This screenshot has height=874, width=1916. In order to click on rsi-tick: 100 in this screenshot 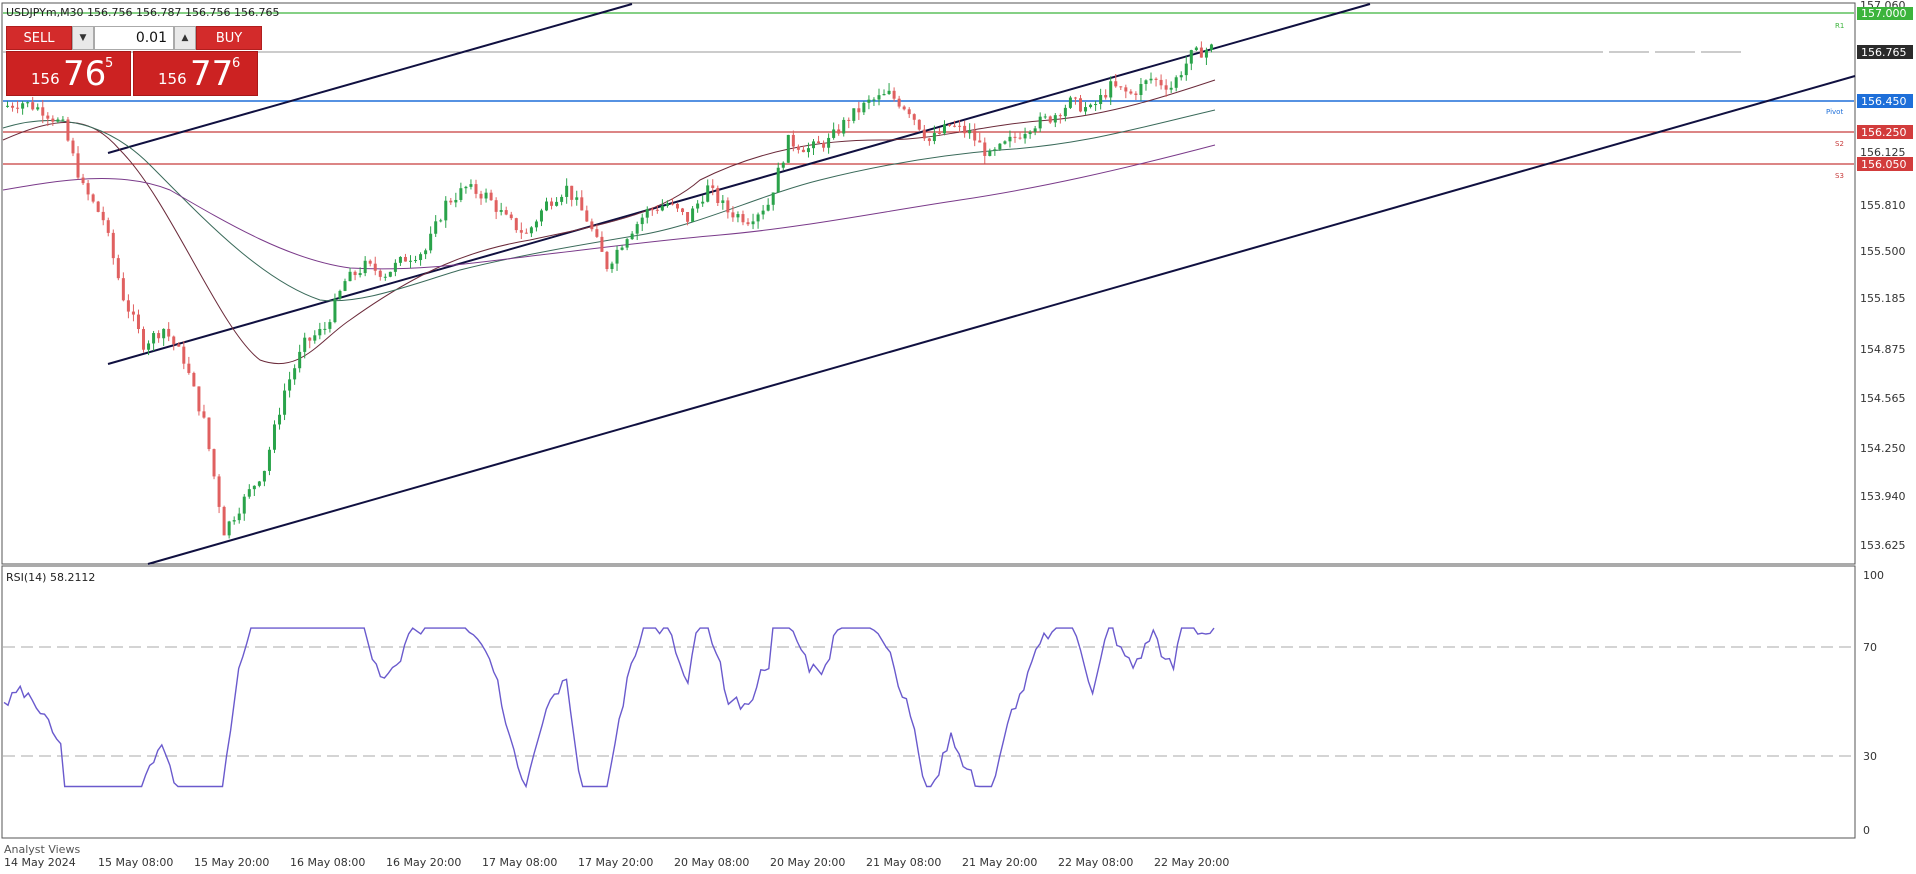, I will do `click(1873, 575)`.